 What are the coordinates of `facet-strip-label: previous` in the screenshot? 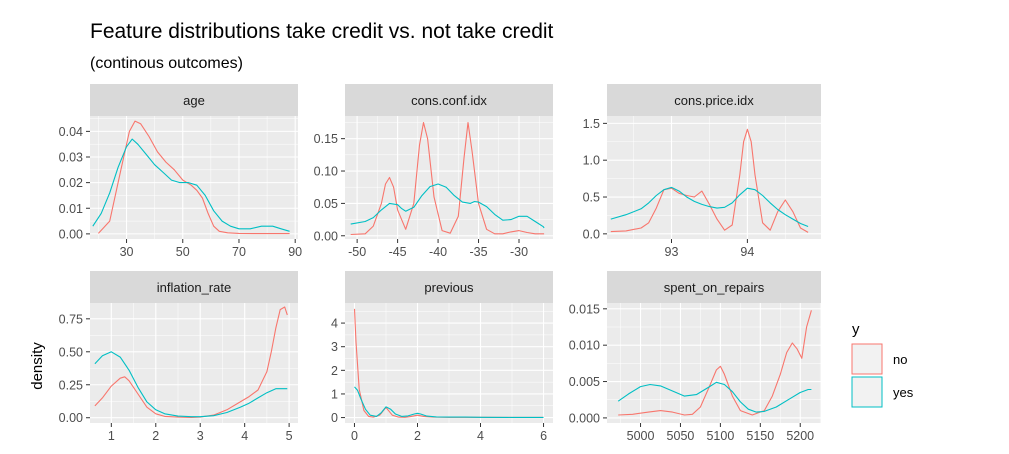 It's located at (449, 287).